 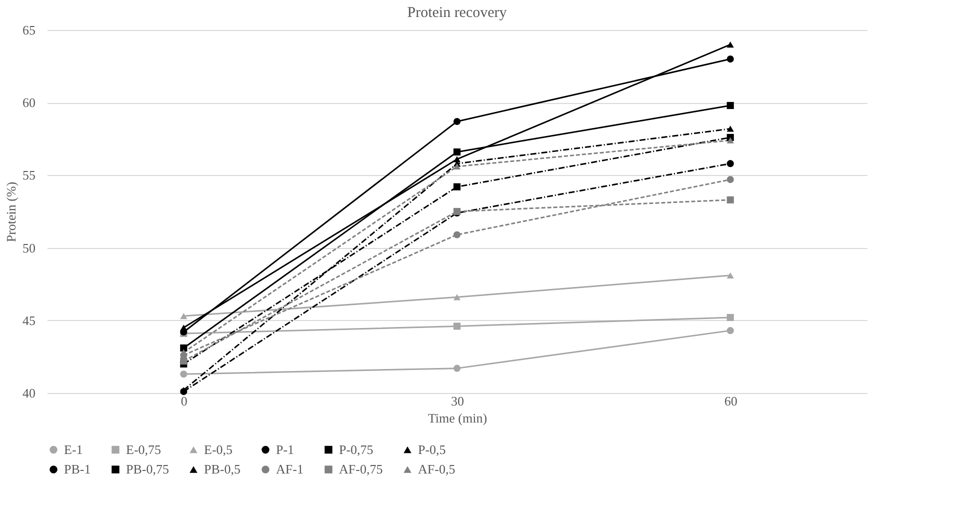 What do you see at coordinates (29, 175) in the screenshot?
I see `y-tick-label: 55` at bounding box center [29, 175].